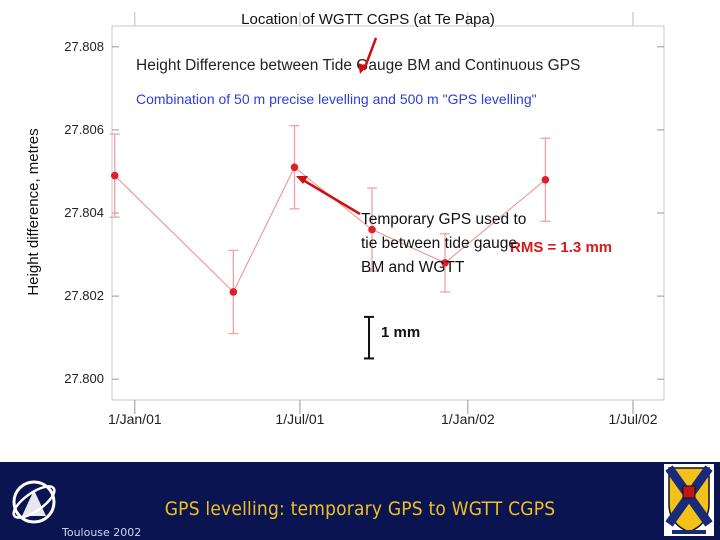  Describe the element at coordinates (468, 419) in the screenshot. I see `x-tick-label: 1/Jan/02` at that location.